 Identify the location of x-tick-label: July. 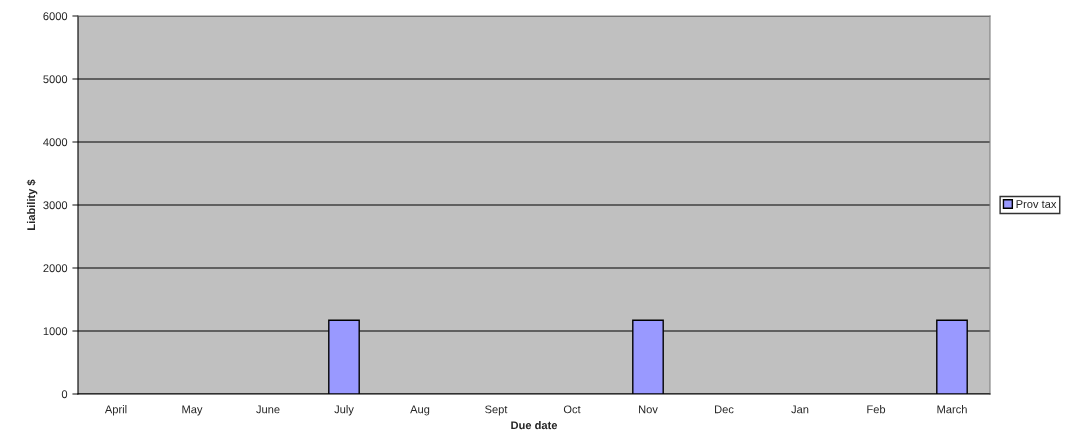
(344, 410).